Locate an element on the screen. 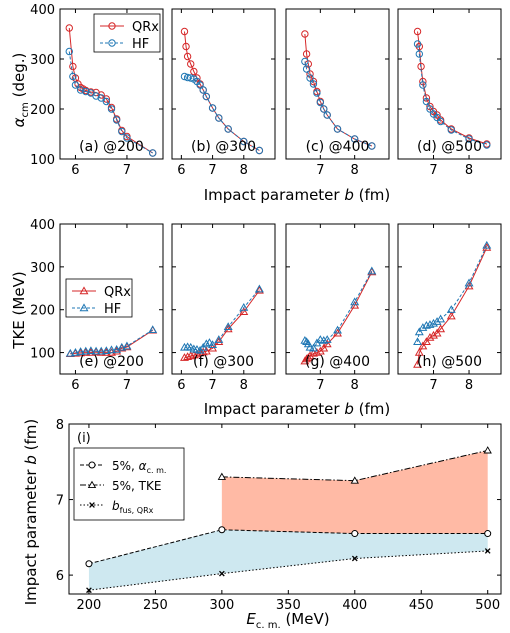 This screenshot has height=633, width=510. panel-2: 6 7 8 (b) @300 is located at coordinates (223, 93).